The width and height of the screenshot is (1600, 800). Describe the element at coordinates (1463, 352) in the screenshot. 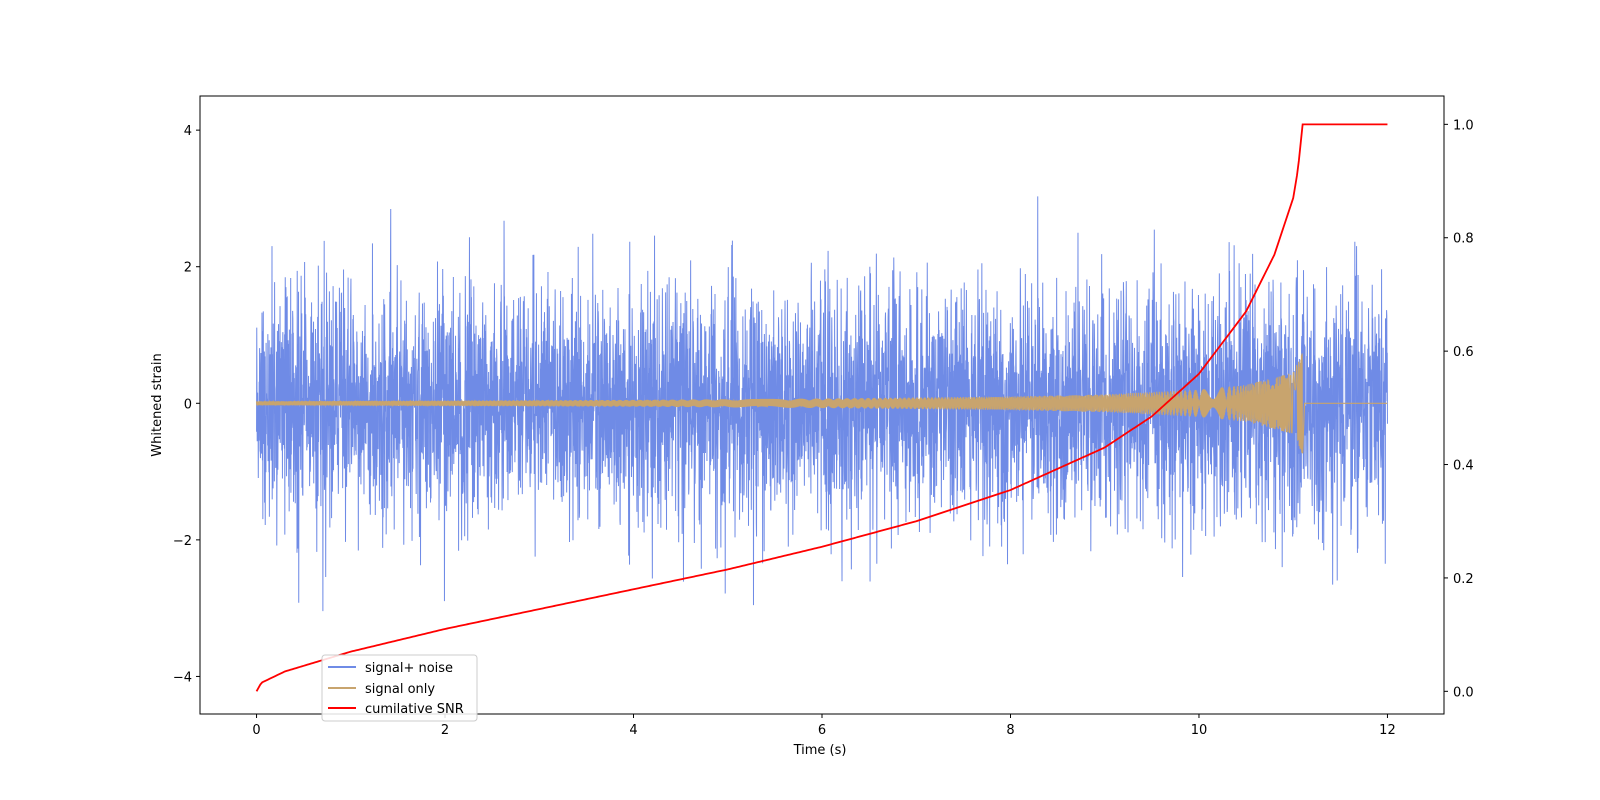

I see `y2-tick-label: 0.6` at that location.